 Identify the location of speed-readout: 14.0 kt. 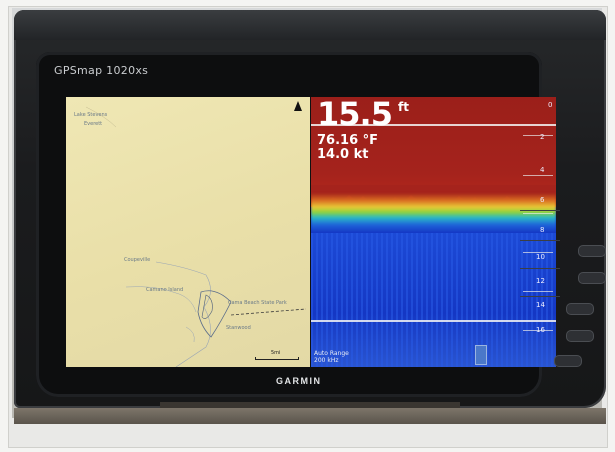
(343, 154).